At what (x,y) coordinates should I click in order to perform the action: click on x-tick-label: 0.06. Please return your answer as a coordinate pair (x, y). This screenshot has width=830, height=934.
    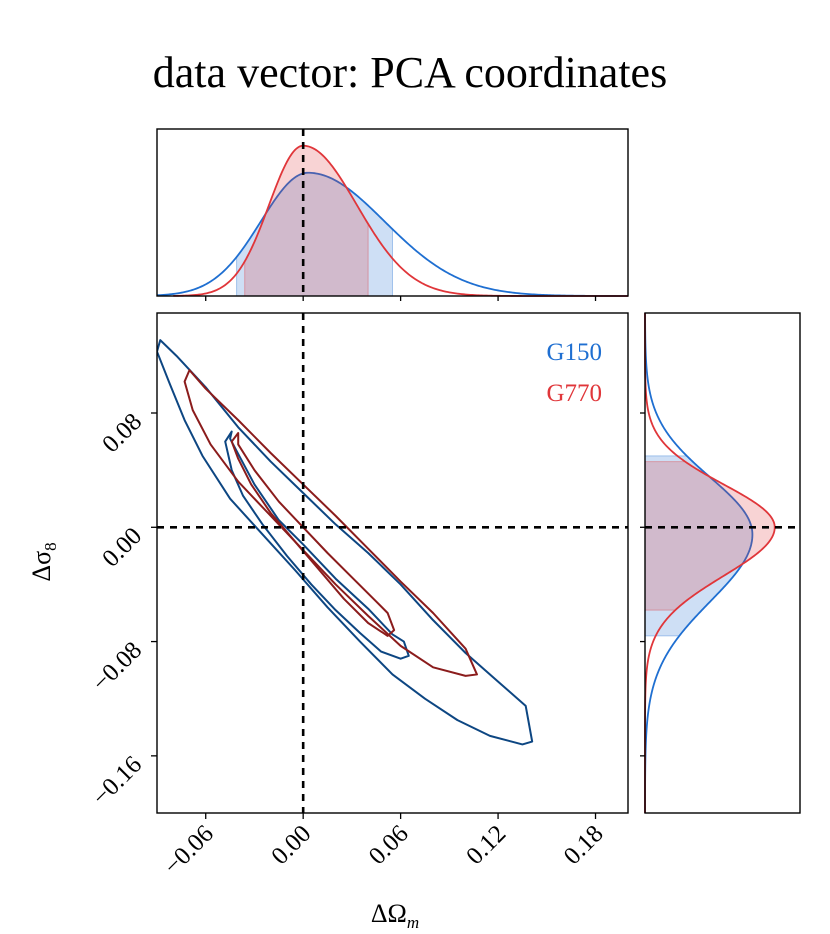
    Looking at the image, I should click on (389, 845).